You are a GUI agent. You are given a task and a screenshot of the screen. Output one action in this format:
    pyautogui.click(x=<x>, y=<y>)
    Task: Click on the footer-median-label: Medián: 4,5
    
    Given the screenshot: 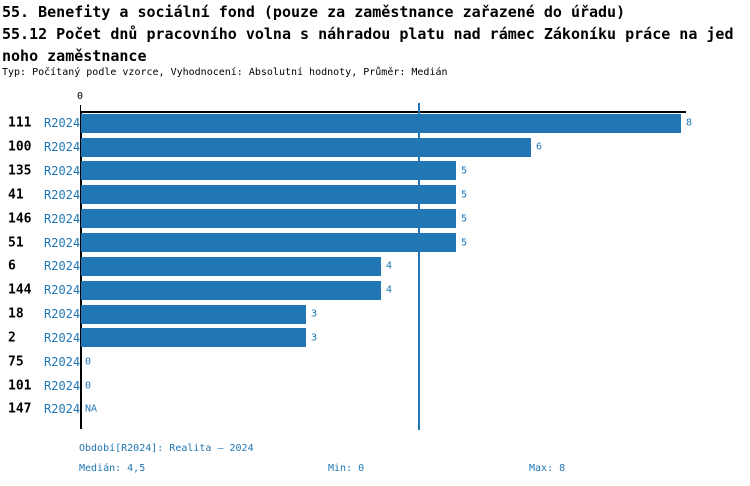 What is the action you would take?
    pyautogui.click(x=112, y=468)
    